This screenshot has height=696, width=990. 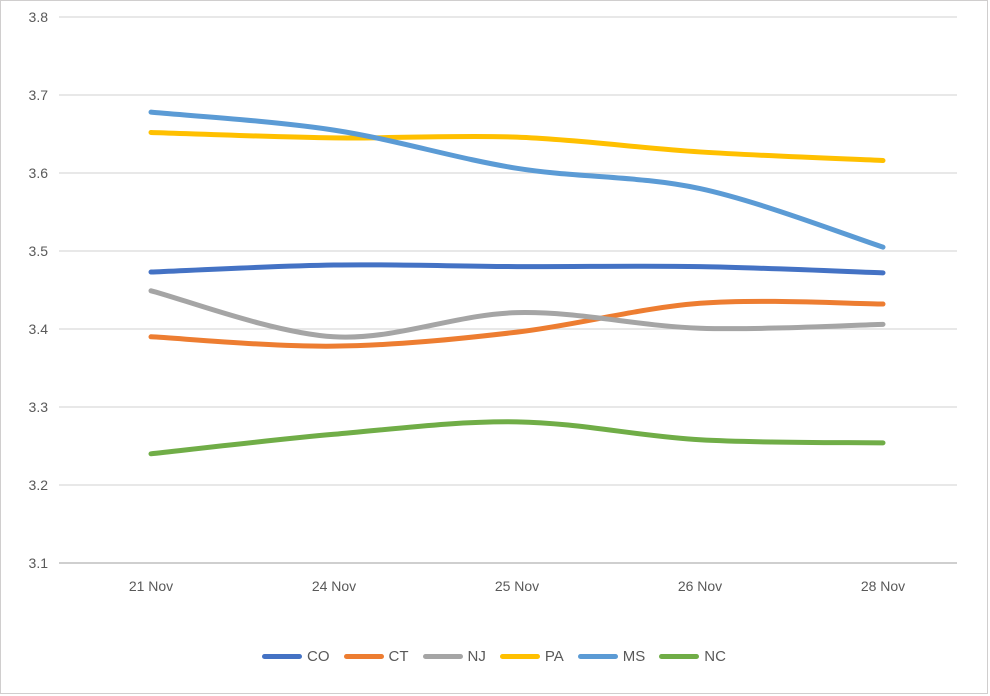 What do you see at coordinates (517, 323) in the screenshot?
I see `series-line-CT` at bounding box center [517, 323].